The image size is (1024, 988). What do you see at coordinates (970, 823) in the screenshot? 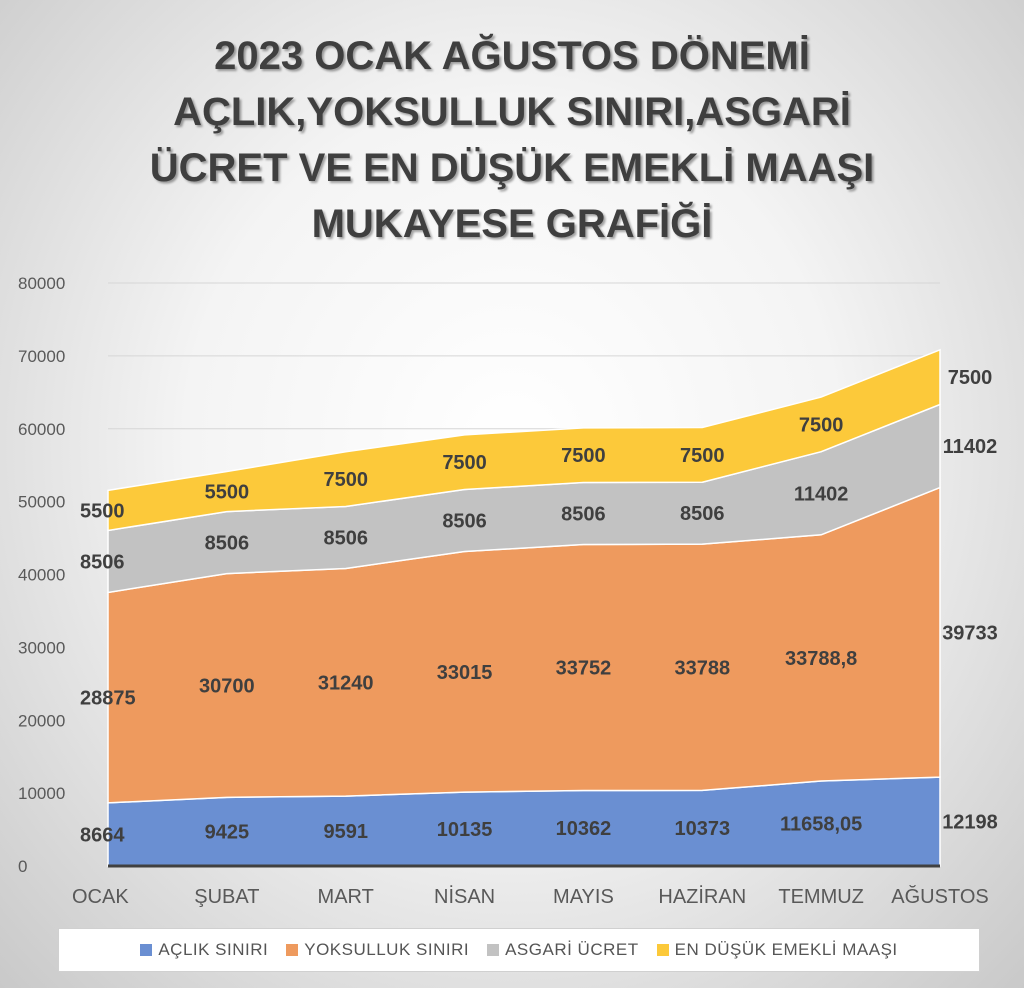
I see `data-label-aclik-siniri-7: 12198` at bounding box center [970, 823].